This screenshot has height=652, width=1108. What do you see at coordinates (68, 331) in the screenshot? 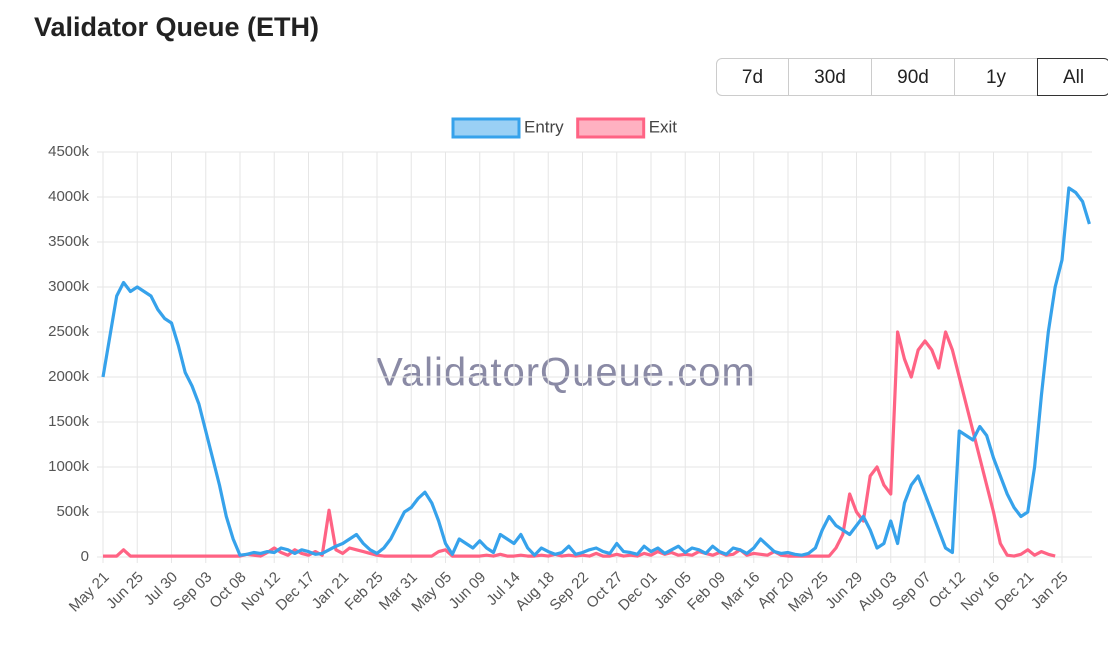
I see `y-tick-label: 2500k` at bounding box center [68, 331].